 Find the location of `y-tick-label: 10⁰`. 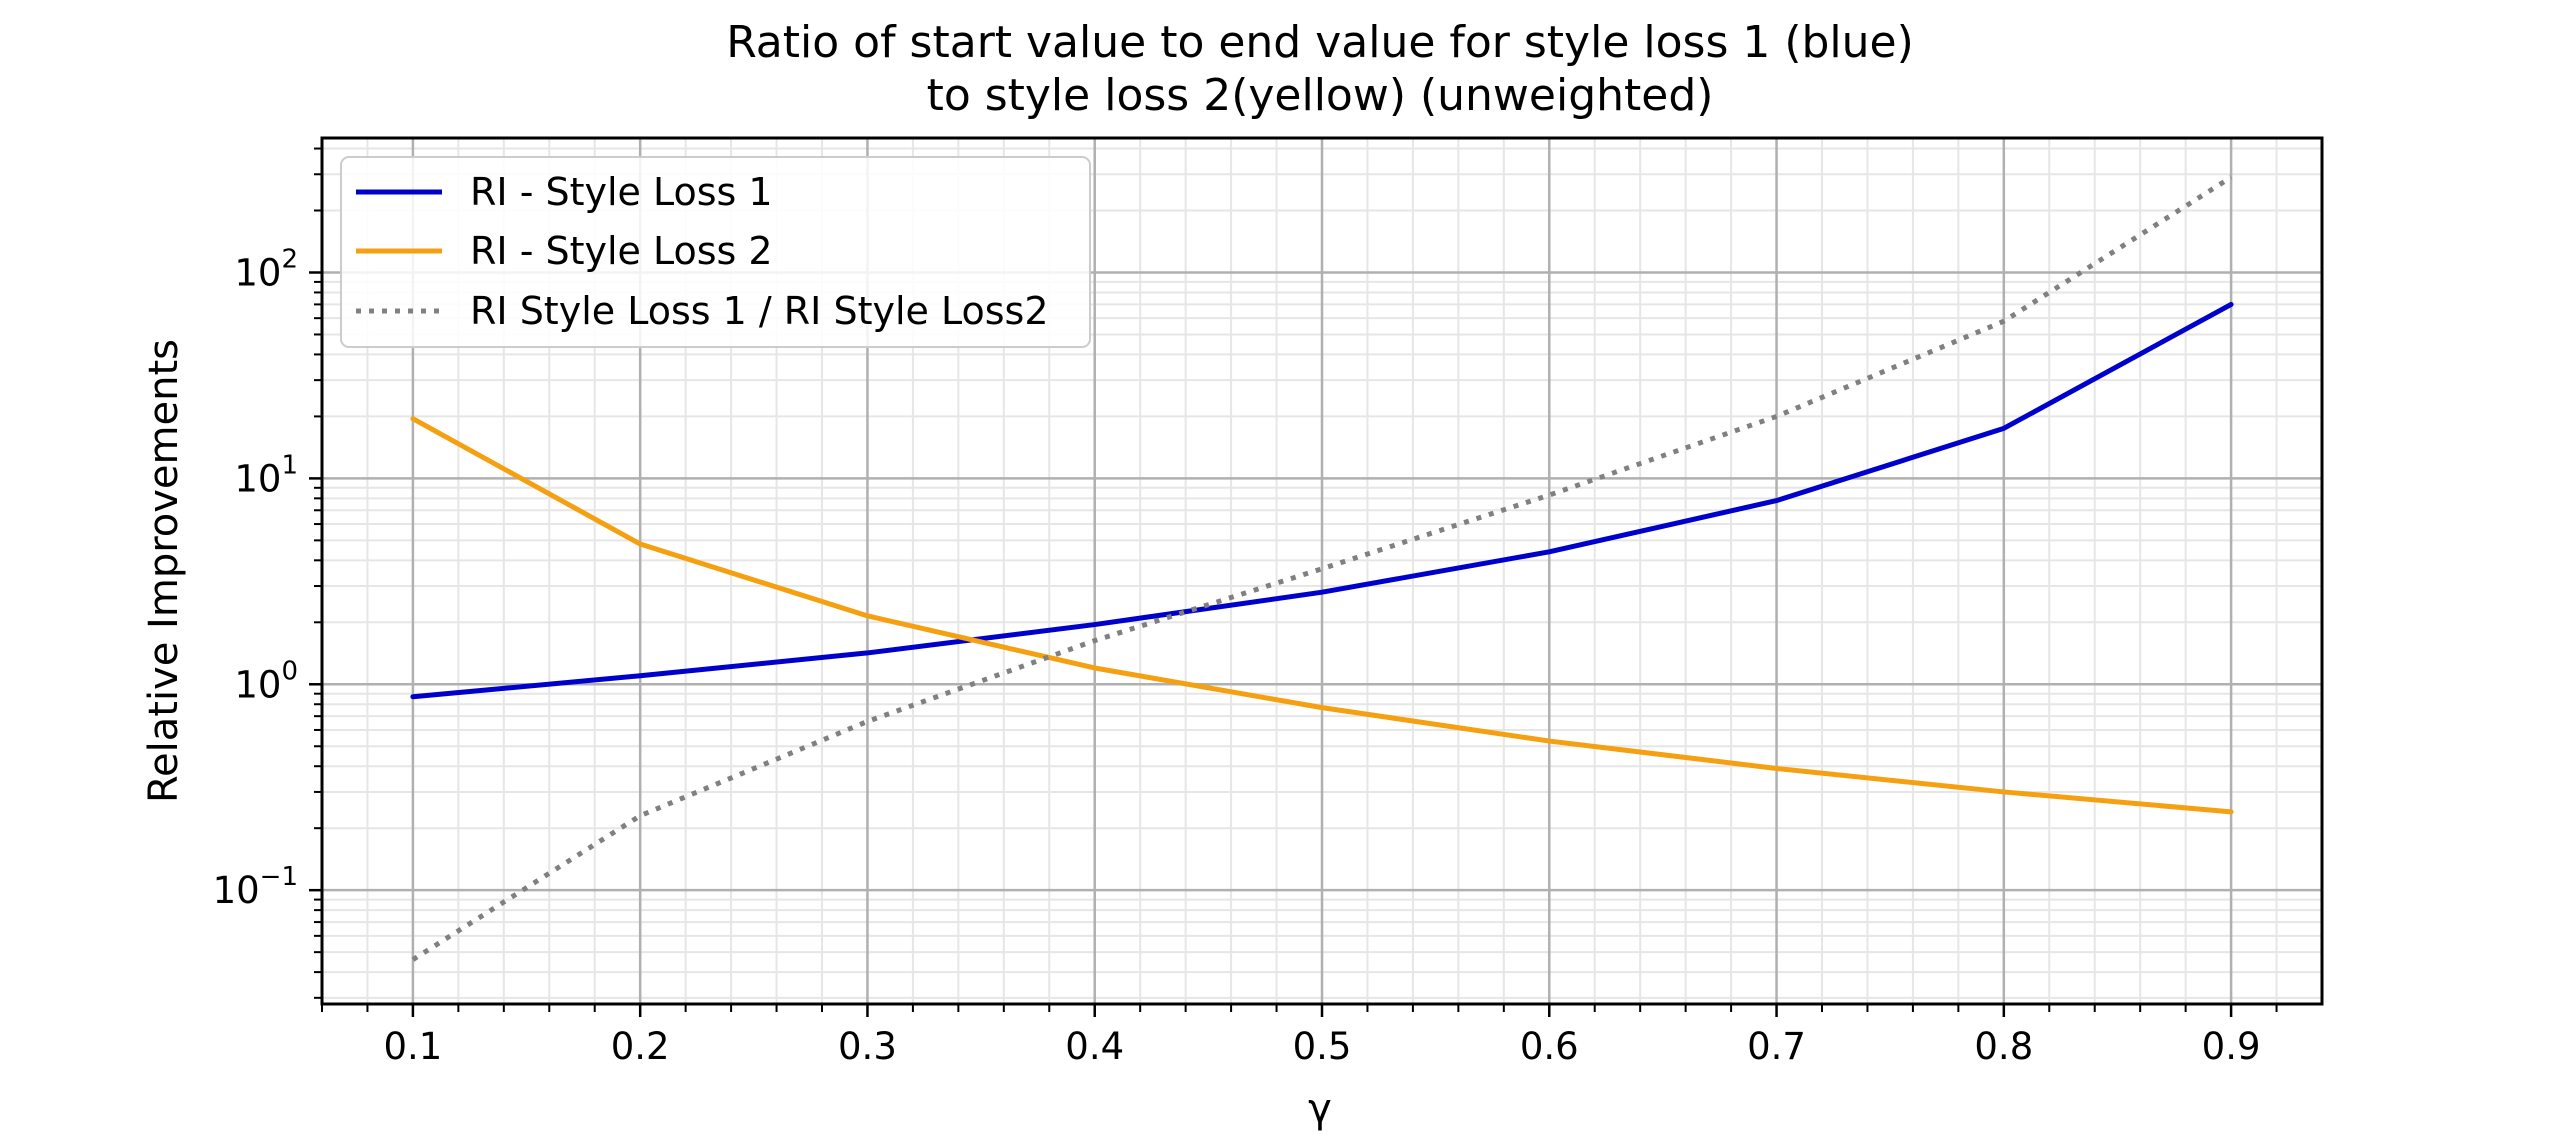

y-tick-label: 10⁰ is located at coordinates (266, 681).